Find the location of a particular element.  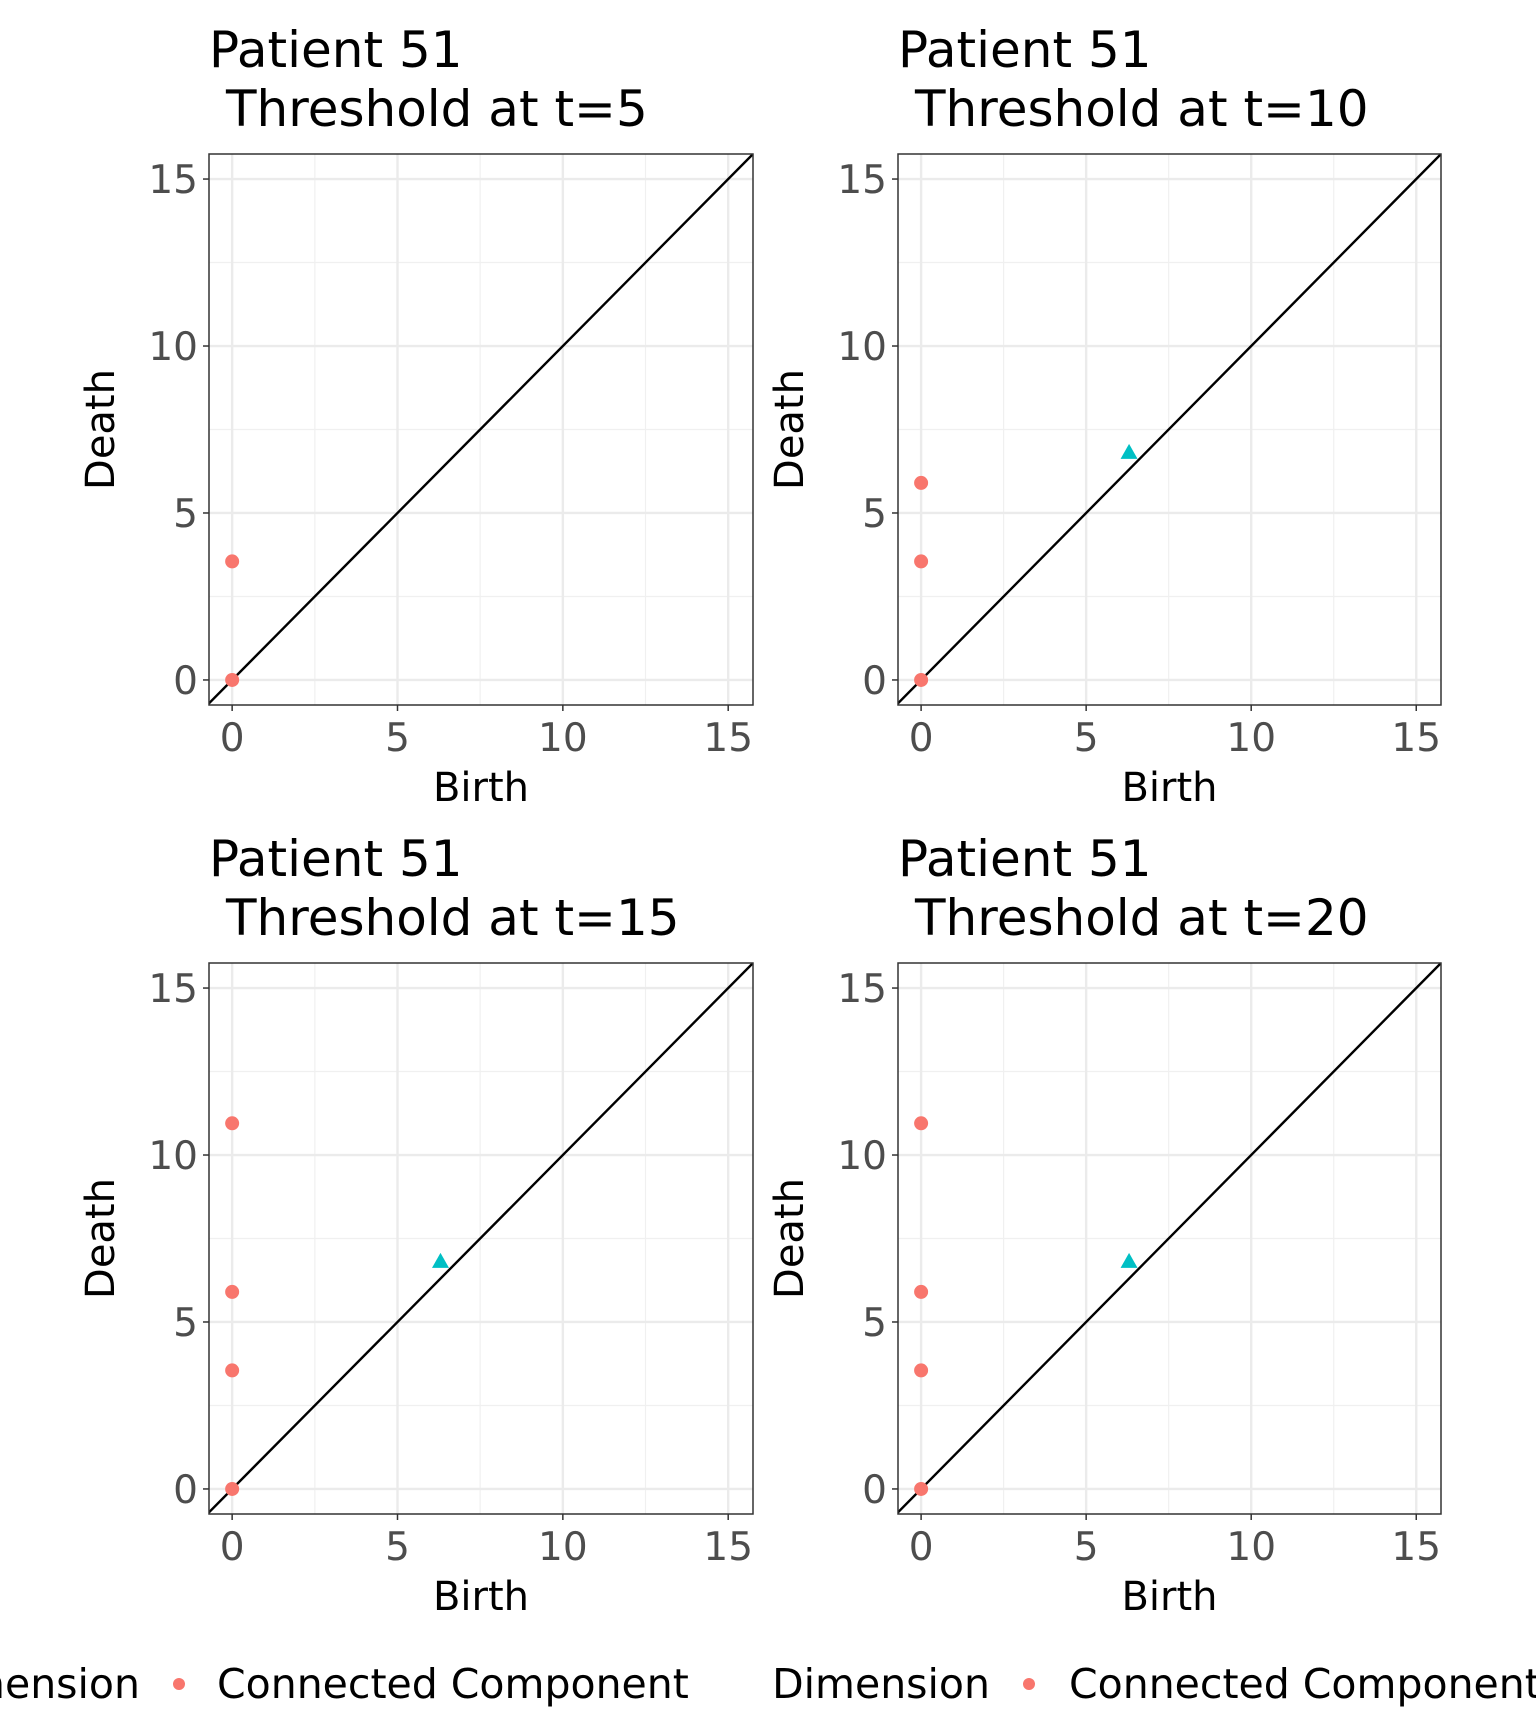

chart-subtitle: Threshold at t=20 is located at coordinates (1141, 918).